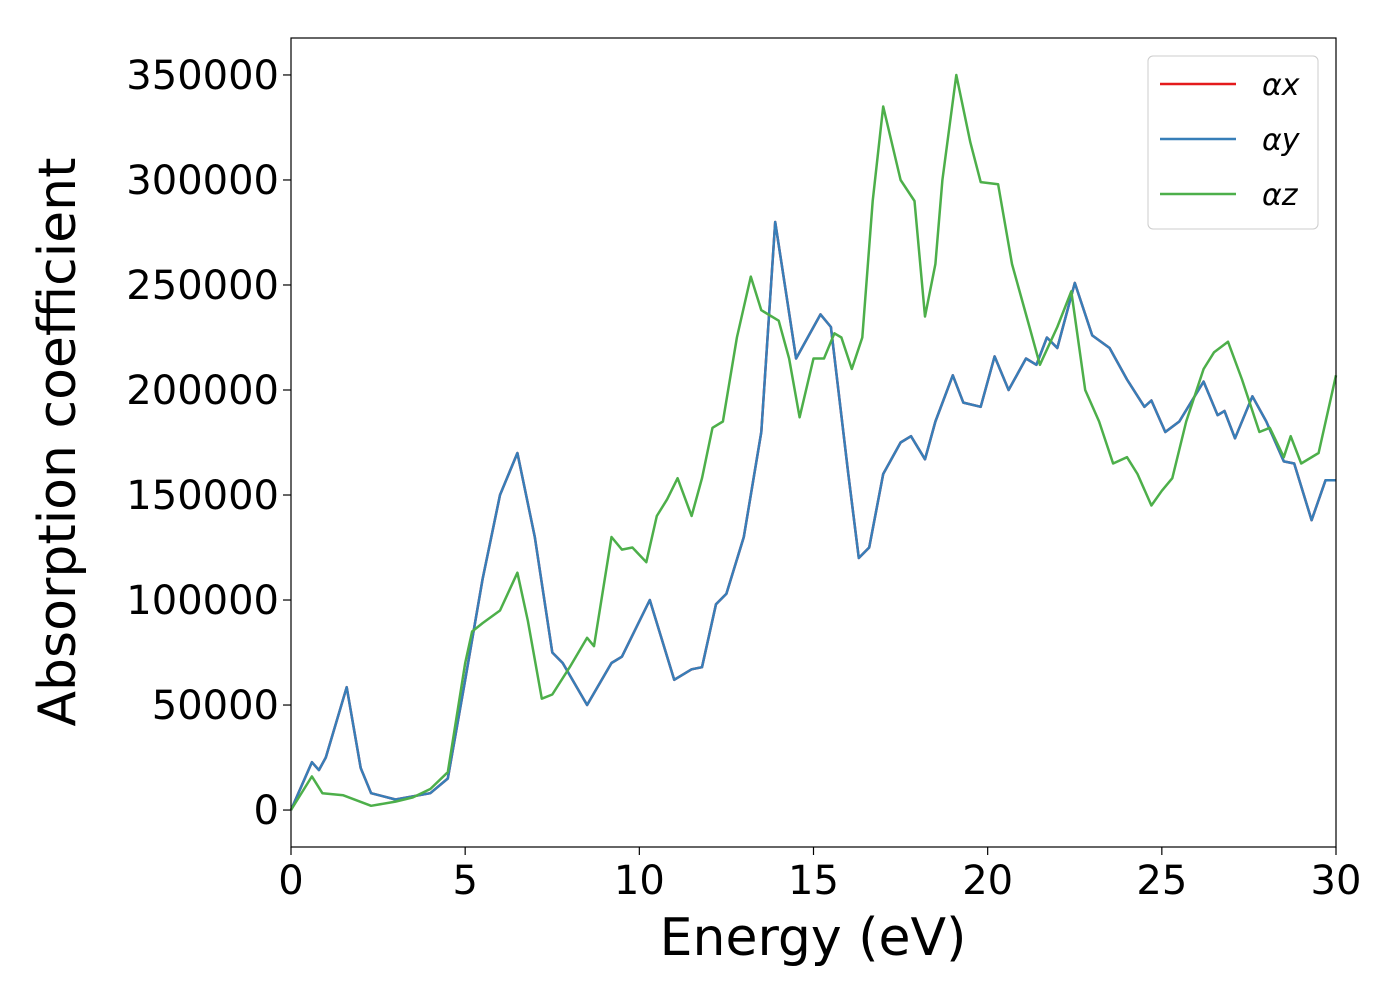 The image size is (1400, 1004). I want to click on y-tick-label: 350000, so click(202, 76).